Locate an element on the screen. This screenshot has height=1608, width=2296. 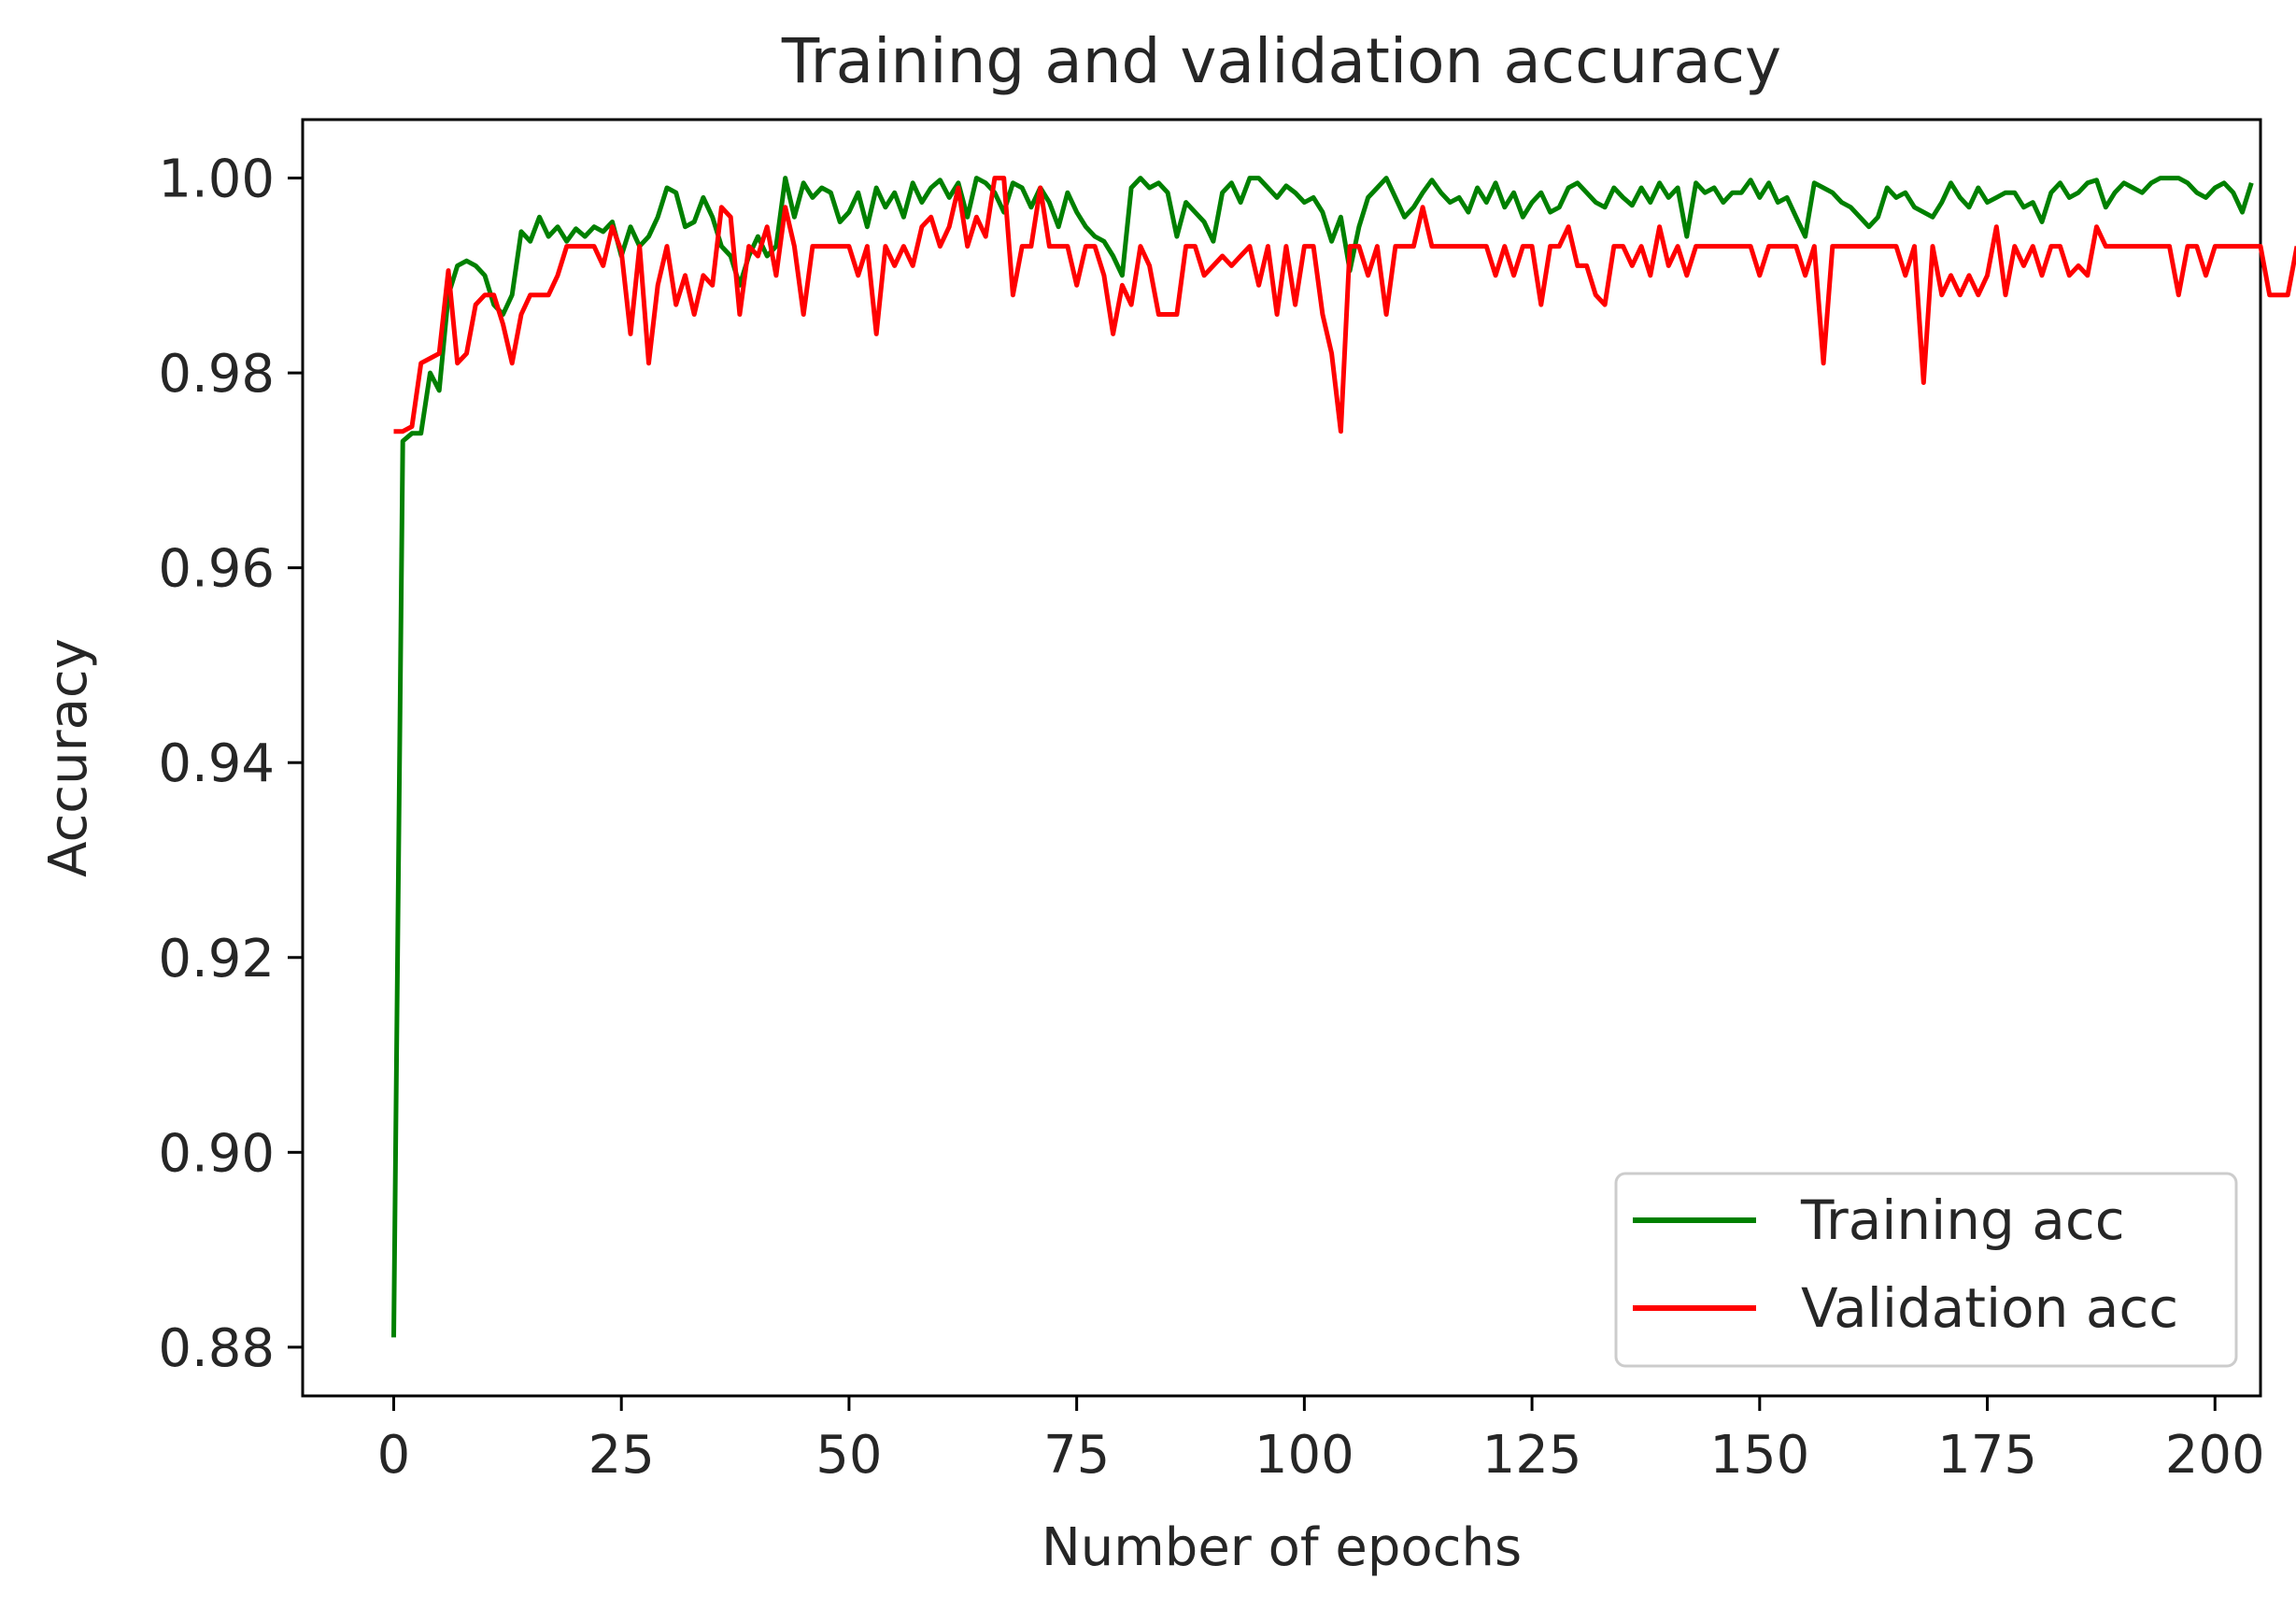
y-tick-label: 0.96 is located at coordinates (216, 569).